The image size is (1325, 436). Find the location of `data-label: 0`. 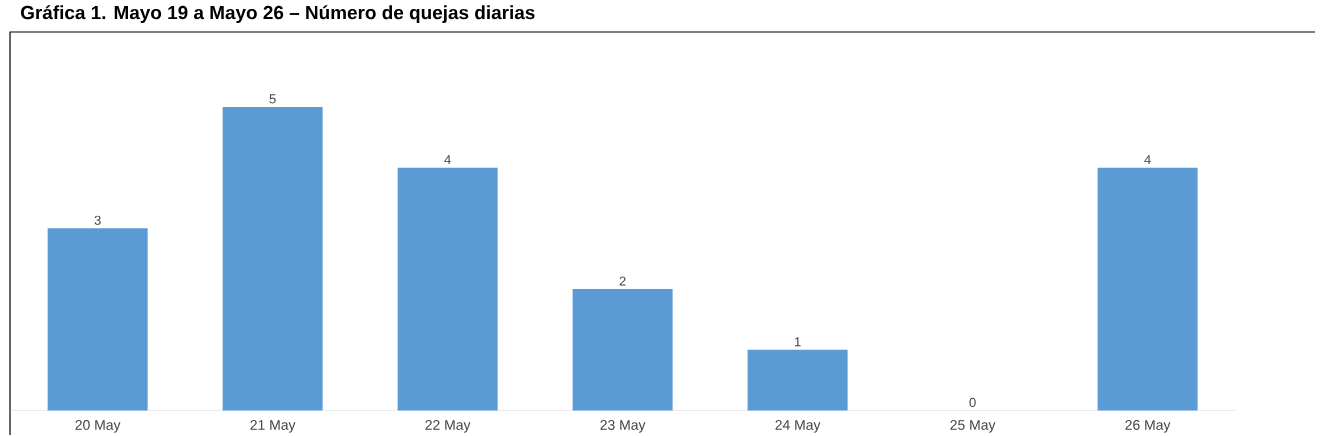

data-label: 0 is located at coordinates (972, 402).